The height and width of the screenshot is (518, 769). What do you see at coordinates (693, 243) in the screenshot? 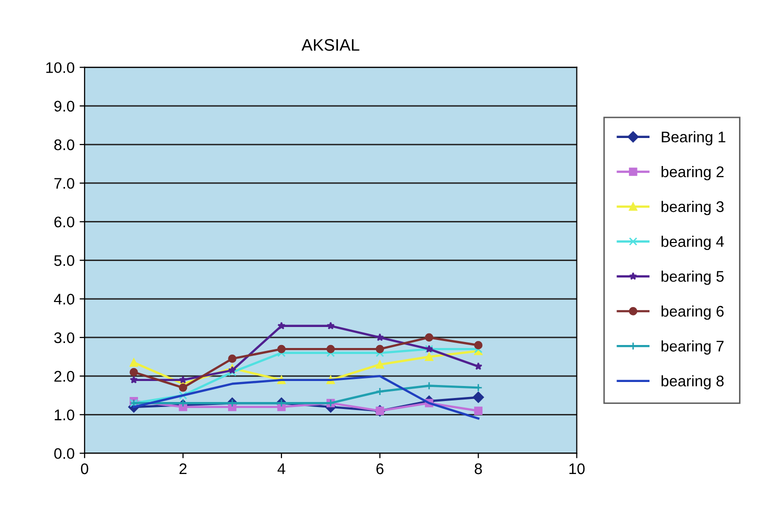
I see `legend-label: bearing 4` at bounding box center [693, 243].